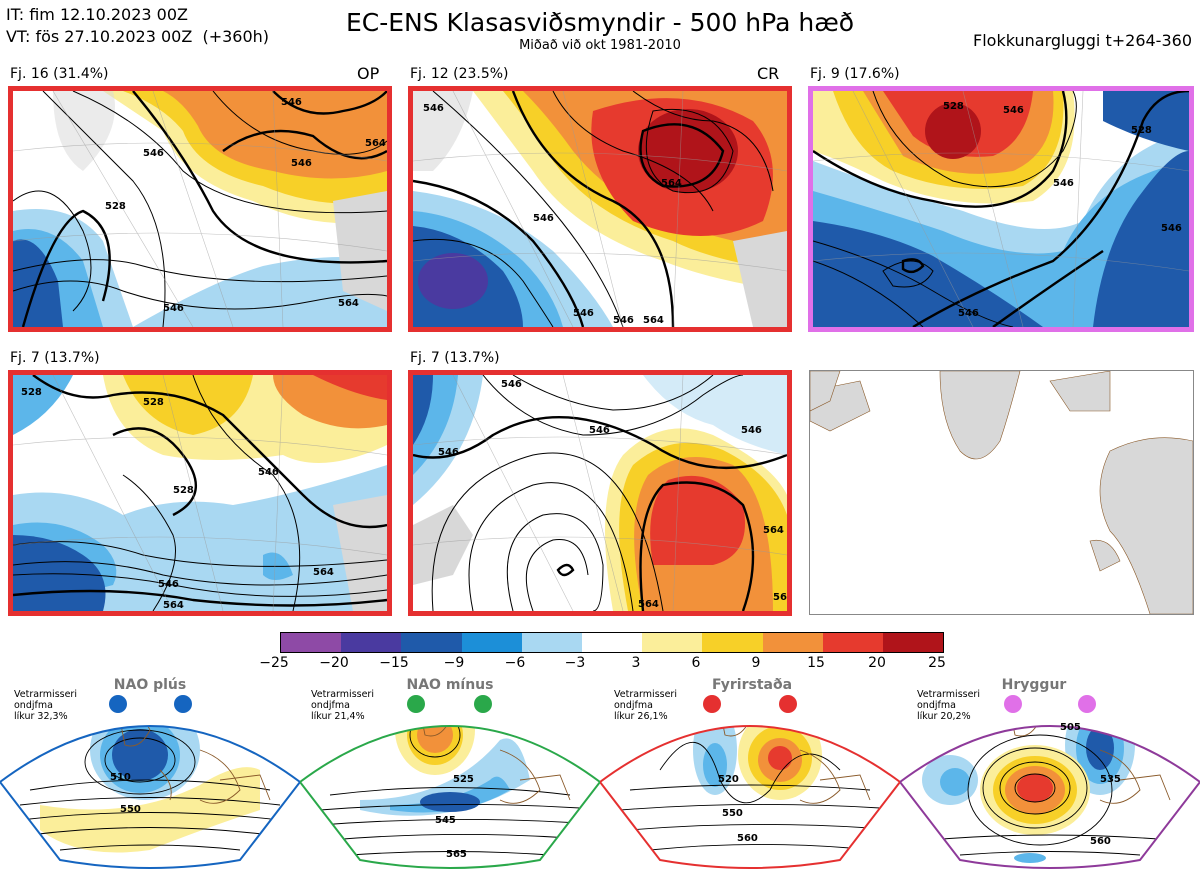 The height and width of the screenshot is (875, 1200). What do you see at coordinates (1100, 841) in the screenshot?
I see `regime-4-isoline-label: 560` at bounding box center [1100, 841].